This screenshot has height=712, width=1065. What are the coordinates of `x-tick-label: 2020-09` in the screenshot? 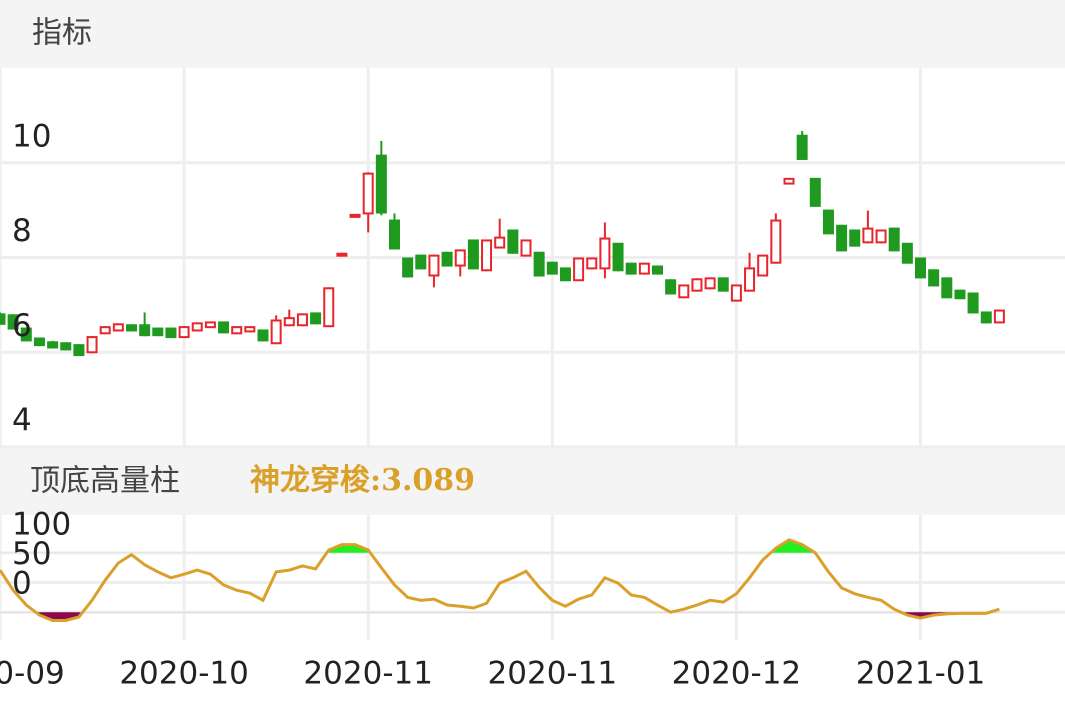 It's located at (32, 674).